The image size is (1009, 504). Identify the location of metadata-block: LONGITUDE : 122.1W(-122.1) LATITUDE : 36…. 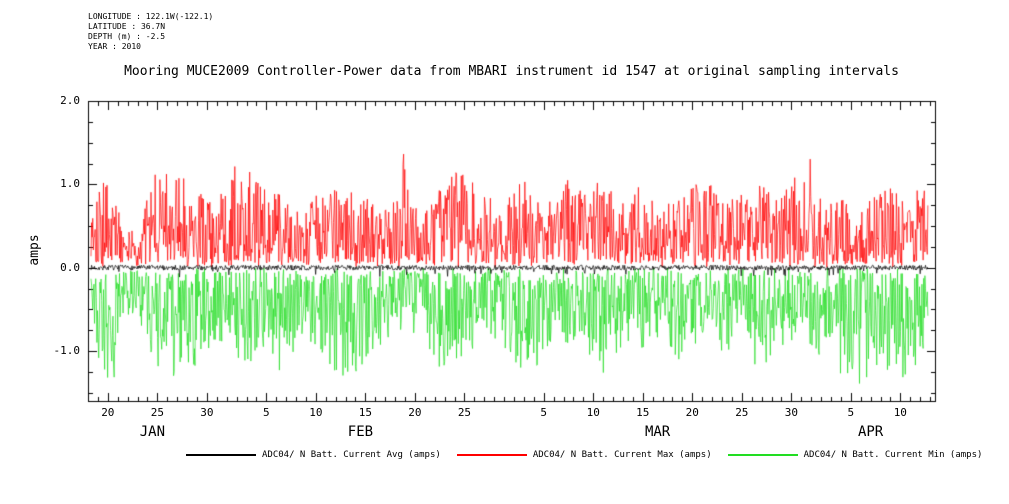
(150, 32).